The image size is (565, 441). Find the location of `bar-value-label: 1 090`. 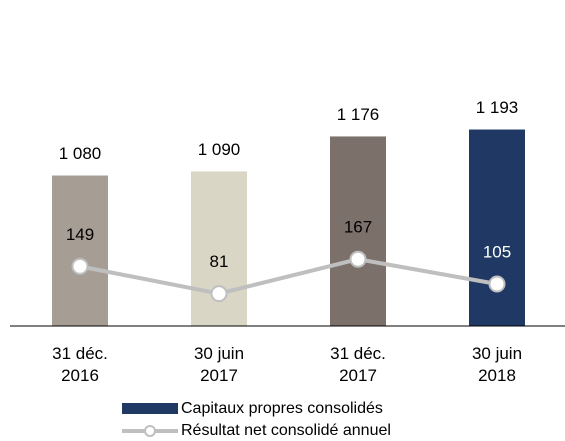

bar-value-label: 1 090 is located at coordinates (219, 149).